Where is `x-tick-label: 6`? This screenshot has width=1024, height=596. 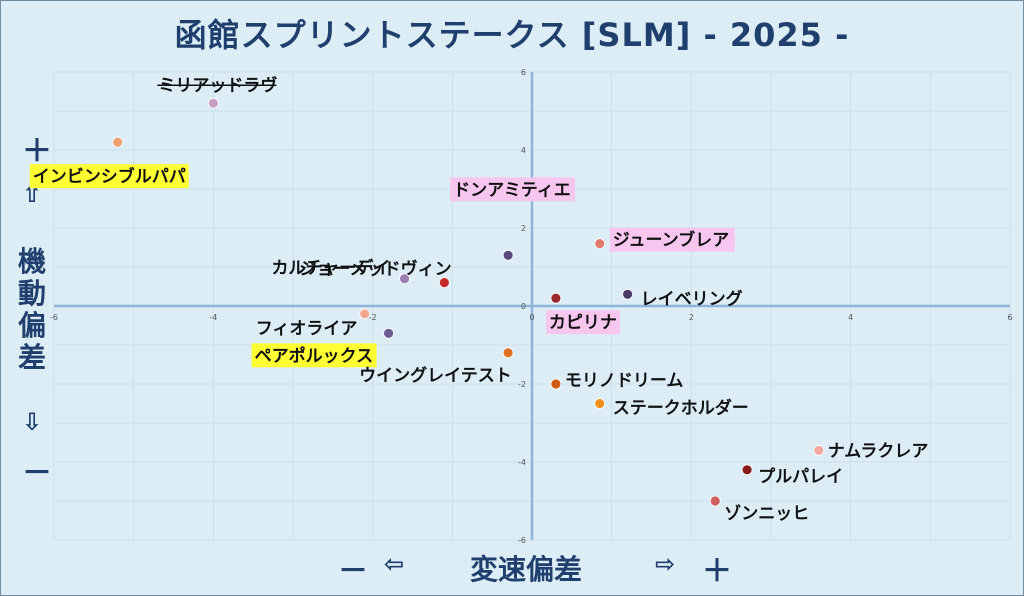 x-tick-label: 6 is located at coordinates (1009, 317).